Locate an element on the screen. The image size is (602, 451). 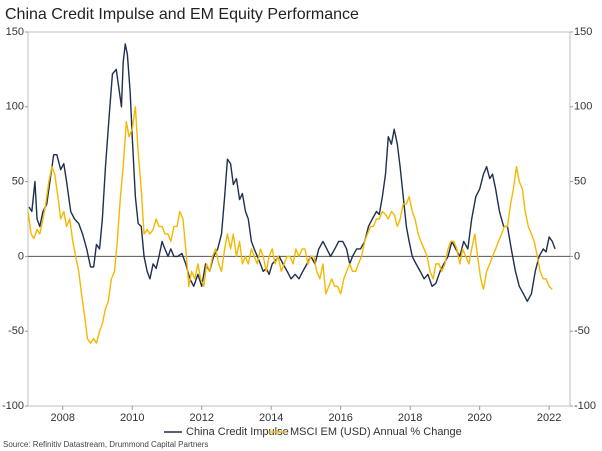
legend-label: China Credit Impulse is located at coordinates (237, 432).